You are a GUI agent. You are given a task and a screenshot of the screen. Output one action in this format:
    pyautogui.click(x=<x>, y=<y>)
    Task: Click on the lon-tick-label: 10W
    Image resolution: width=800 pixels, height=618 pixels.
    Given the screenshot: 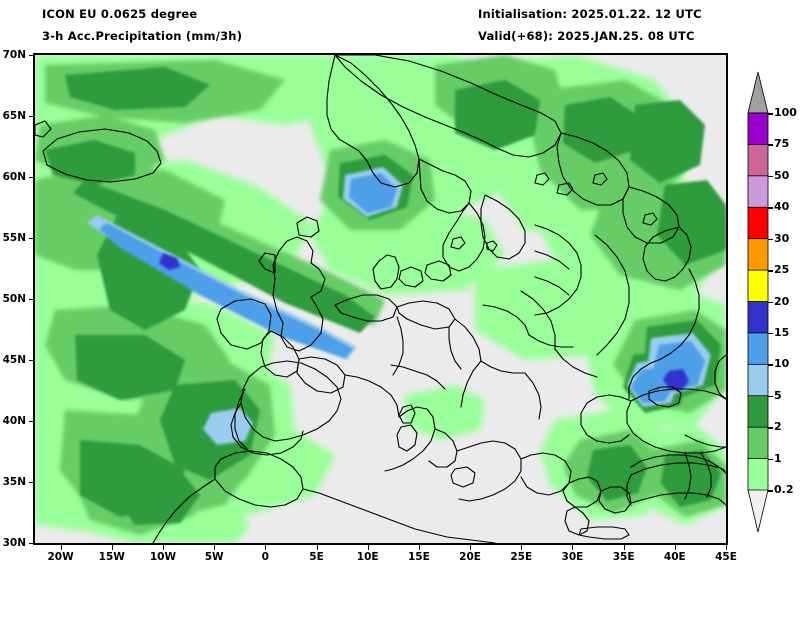 What is the action you would take?
    pyautogui.click(x=163, y=557)
    